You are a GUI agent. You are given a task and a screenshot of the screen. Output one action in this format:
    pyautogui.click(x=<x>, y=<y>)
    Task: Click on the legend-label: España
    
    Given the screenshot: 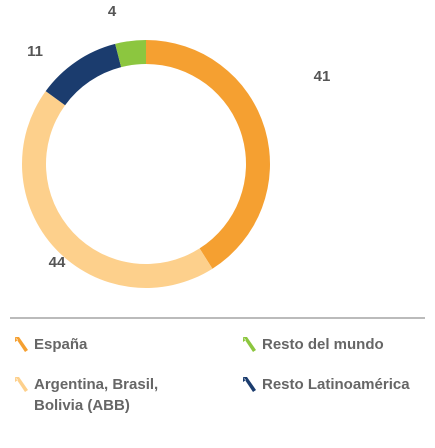 What is the action you would take?
    pyautogui.click(x=61, y=344)
    